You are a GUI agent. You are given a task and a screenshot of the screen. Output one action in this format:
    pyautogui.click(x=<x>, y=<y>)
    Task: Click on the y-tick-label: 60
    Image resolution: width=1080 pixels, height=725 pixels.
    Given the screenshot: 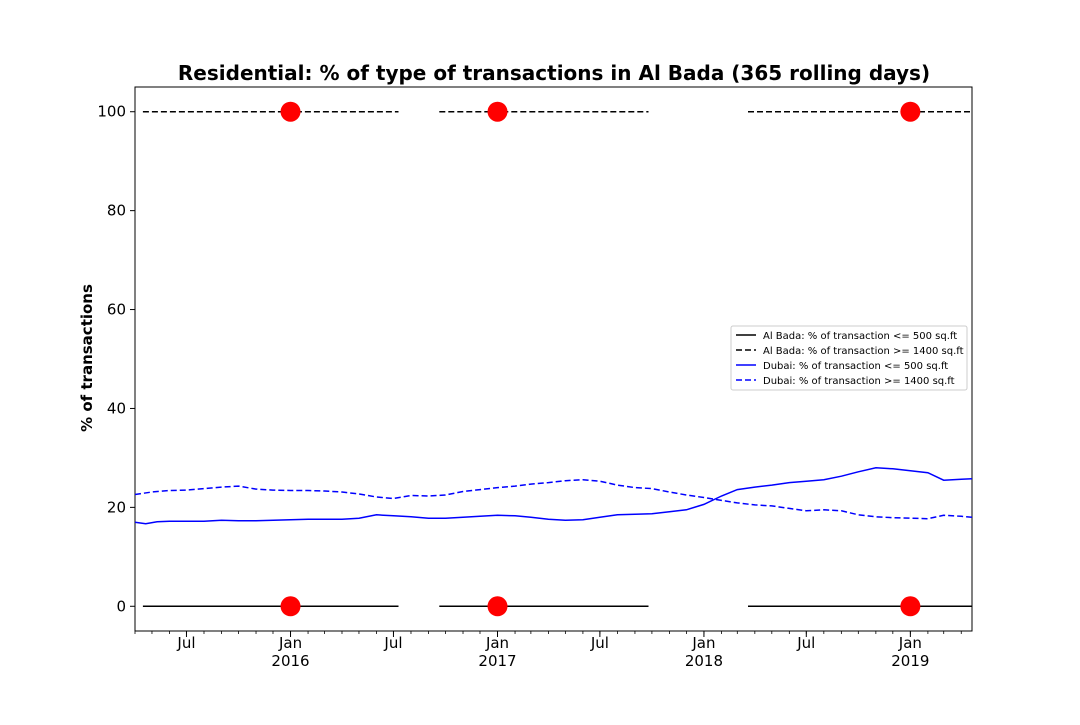 What is the action you would take?
    pyautogui.click(x=116, y=310)
    